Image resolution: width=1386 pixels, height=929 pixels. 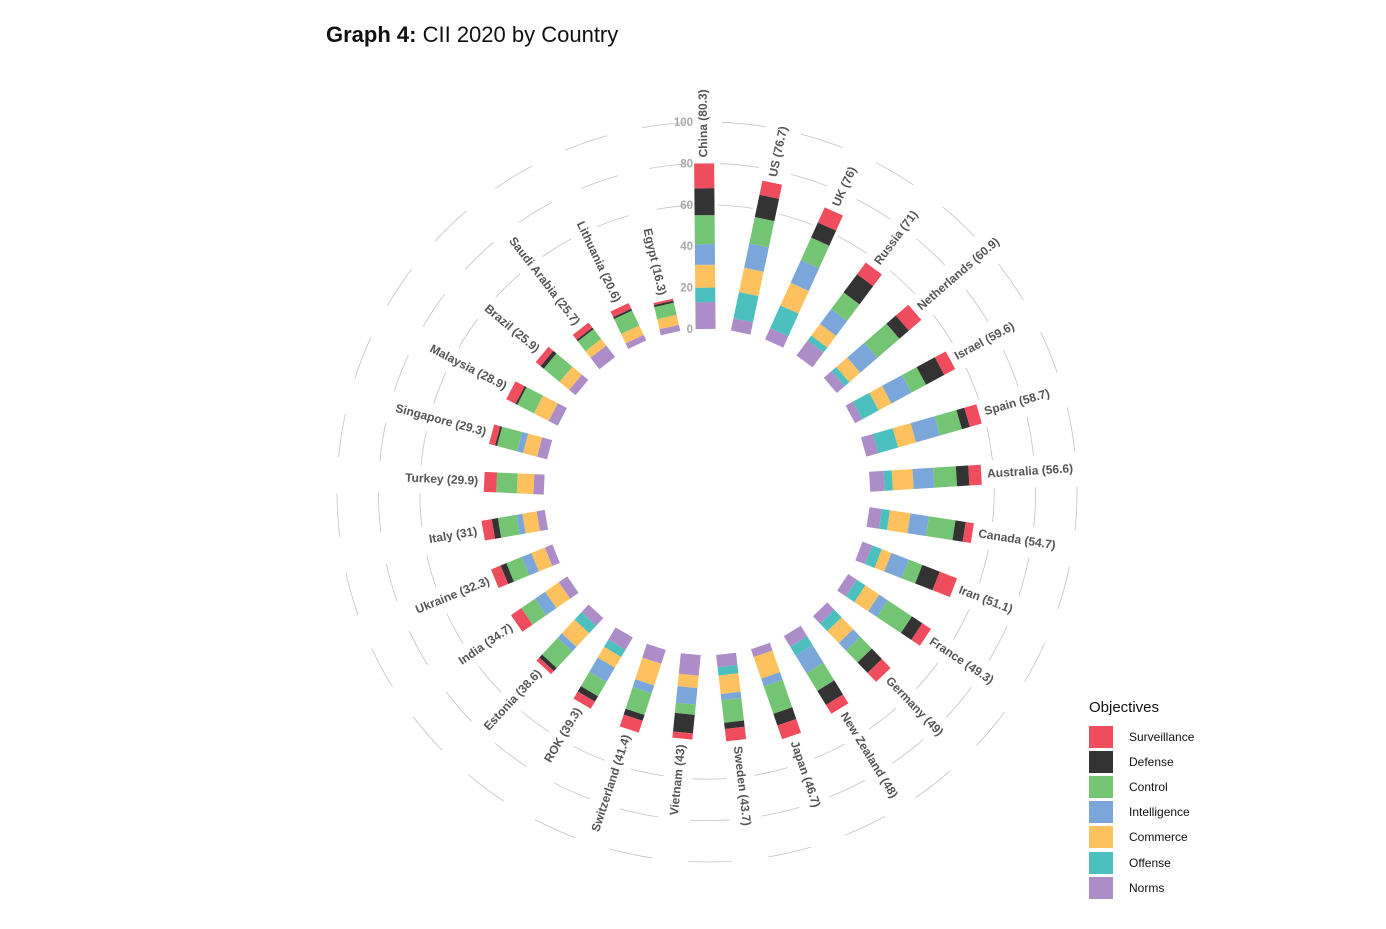 I want to click on country-label-russia-71: Russia (71), so click(x=896, y=238).